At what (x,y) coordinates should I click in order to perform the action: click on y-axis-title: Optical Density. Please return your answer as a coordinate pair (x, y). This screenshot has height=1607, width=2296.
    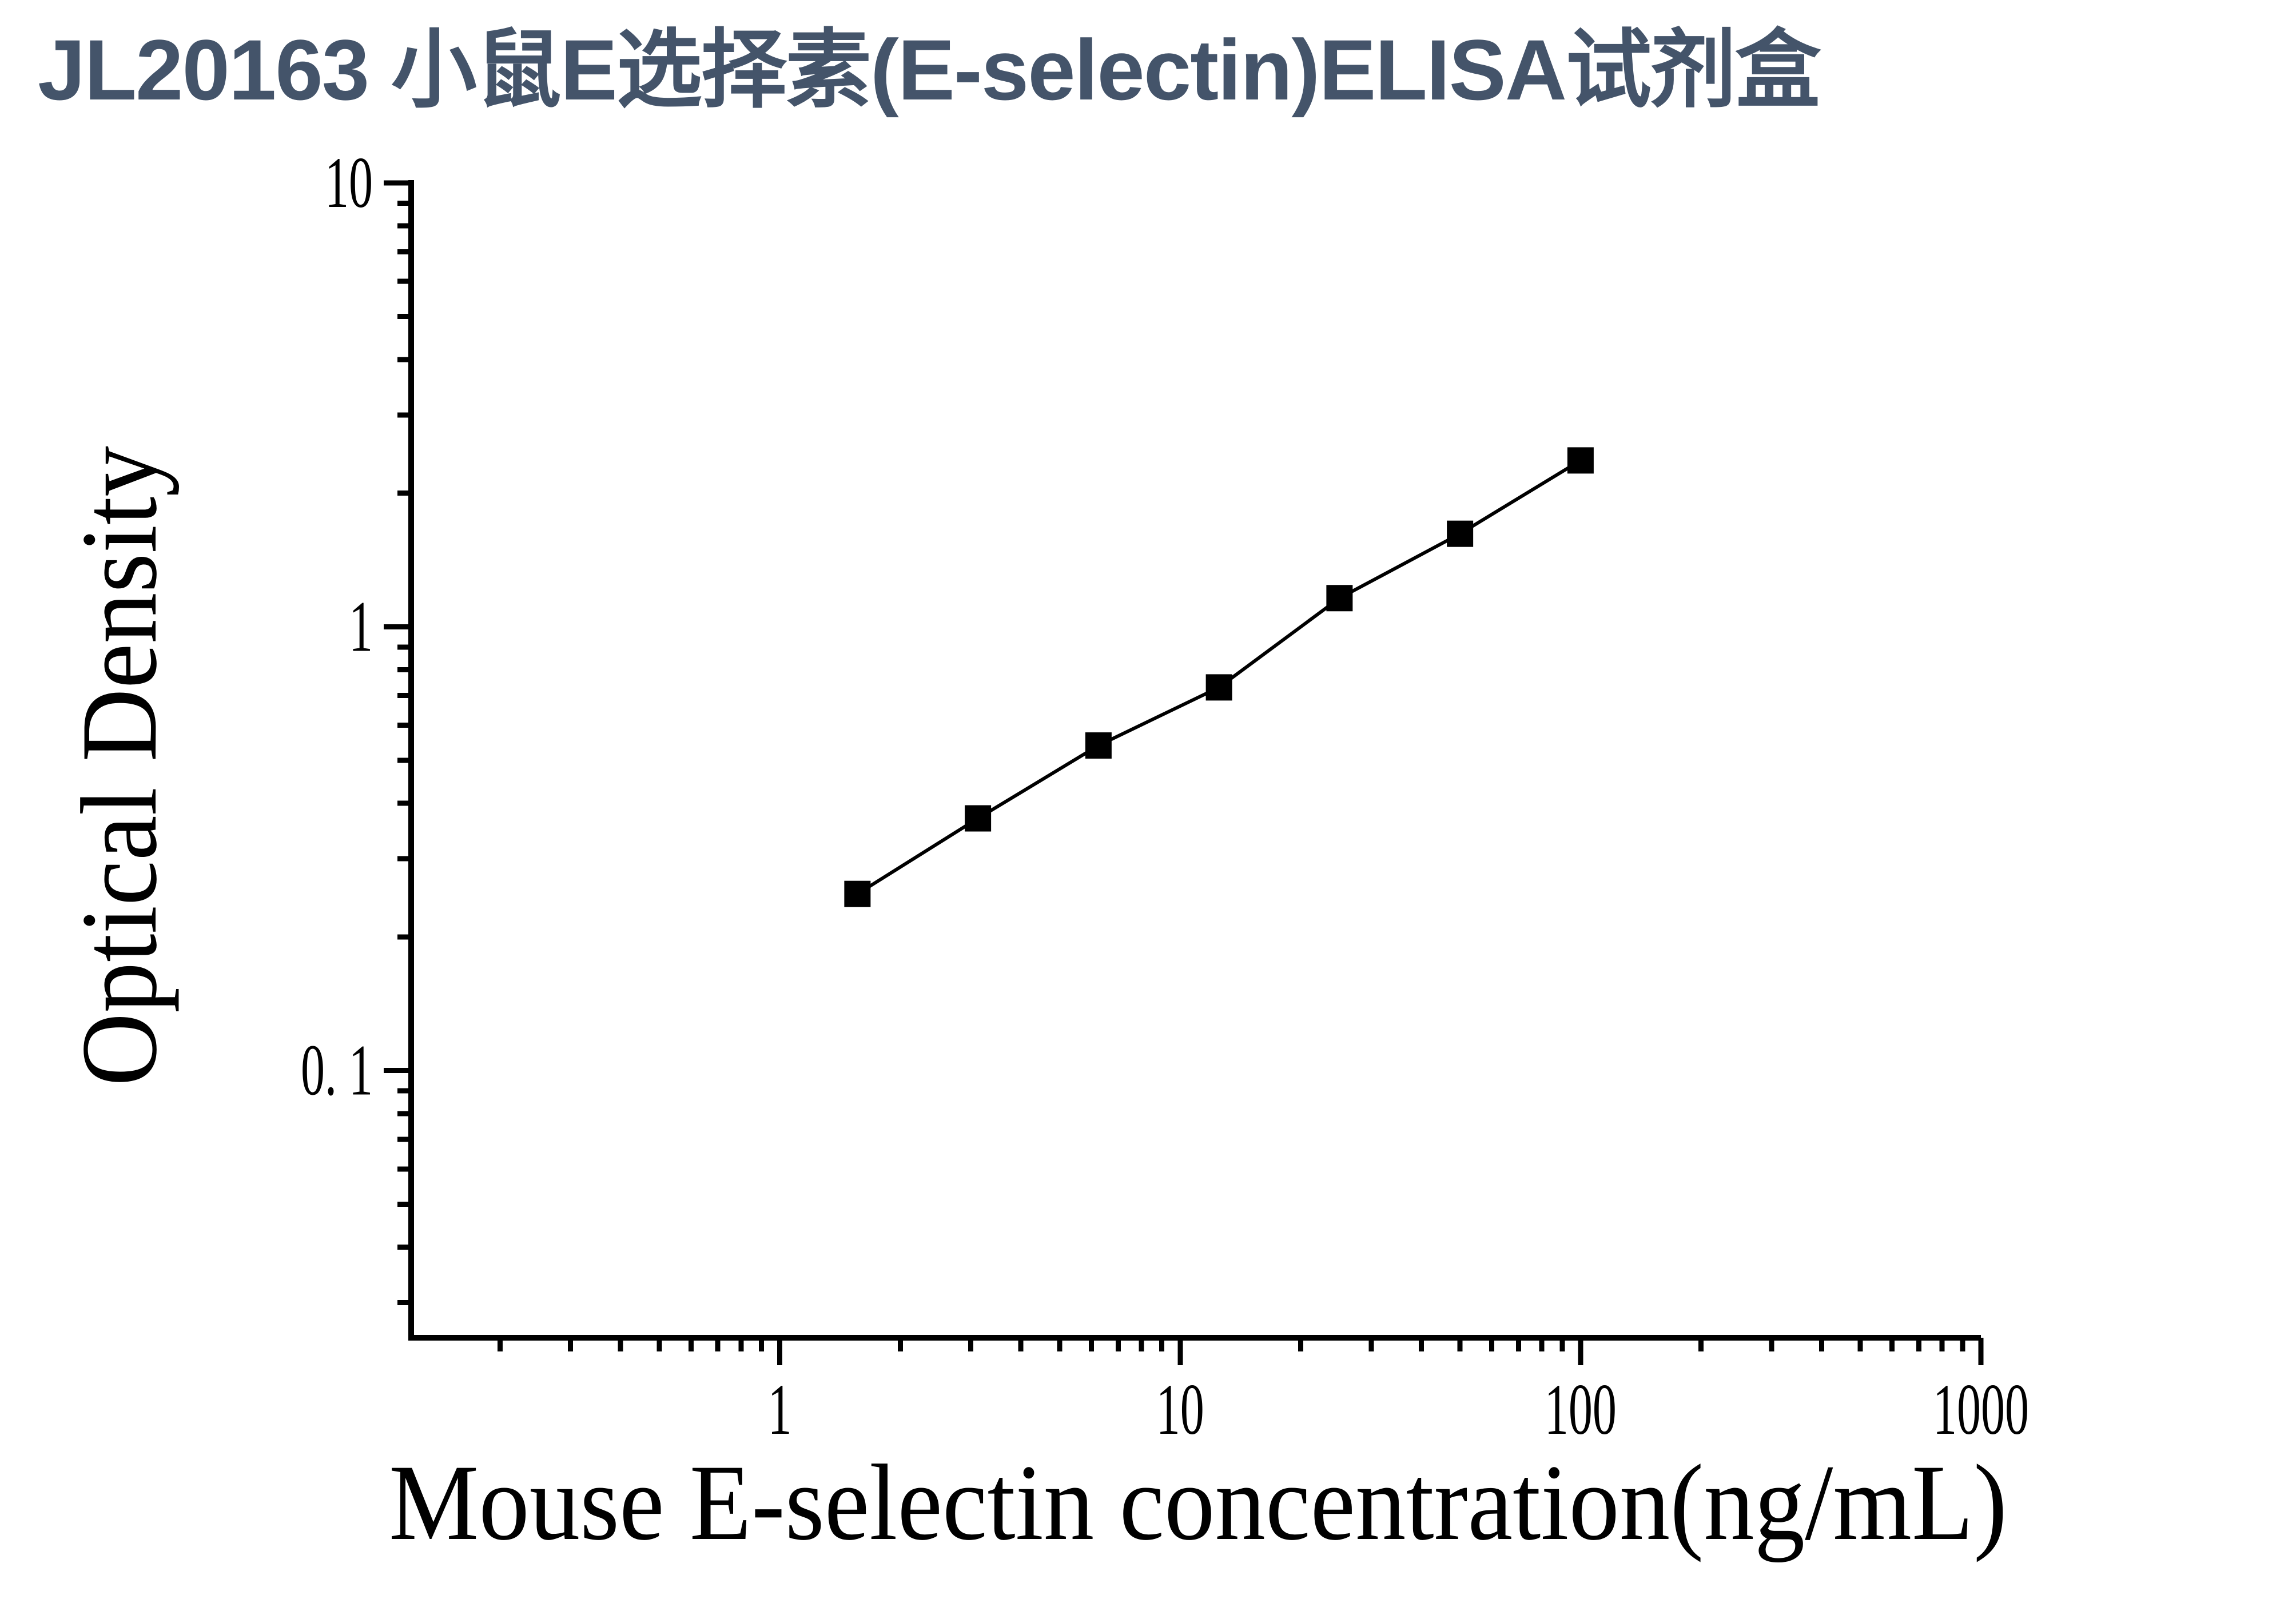
    Looking at the image, I should click on (120, 766).